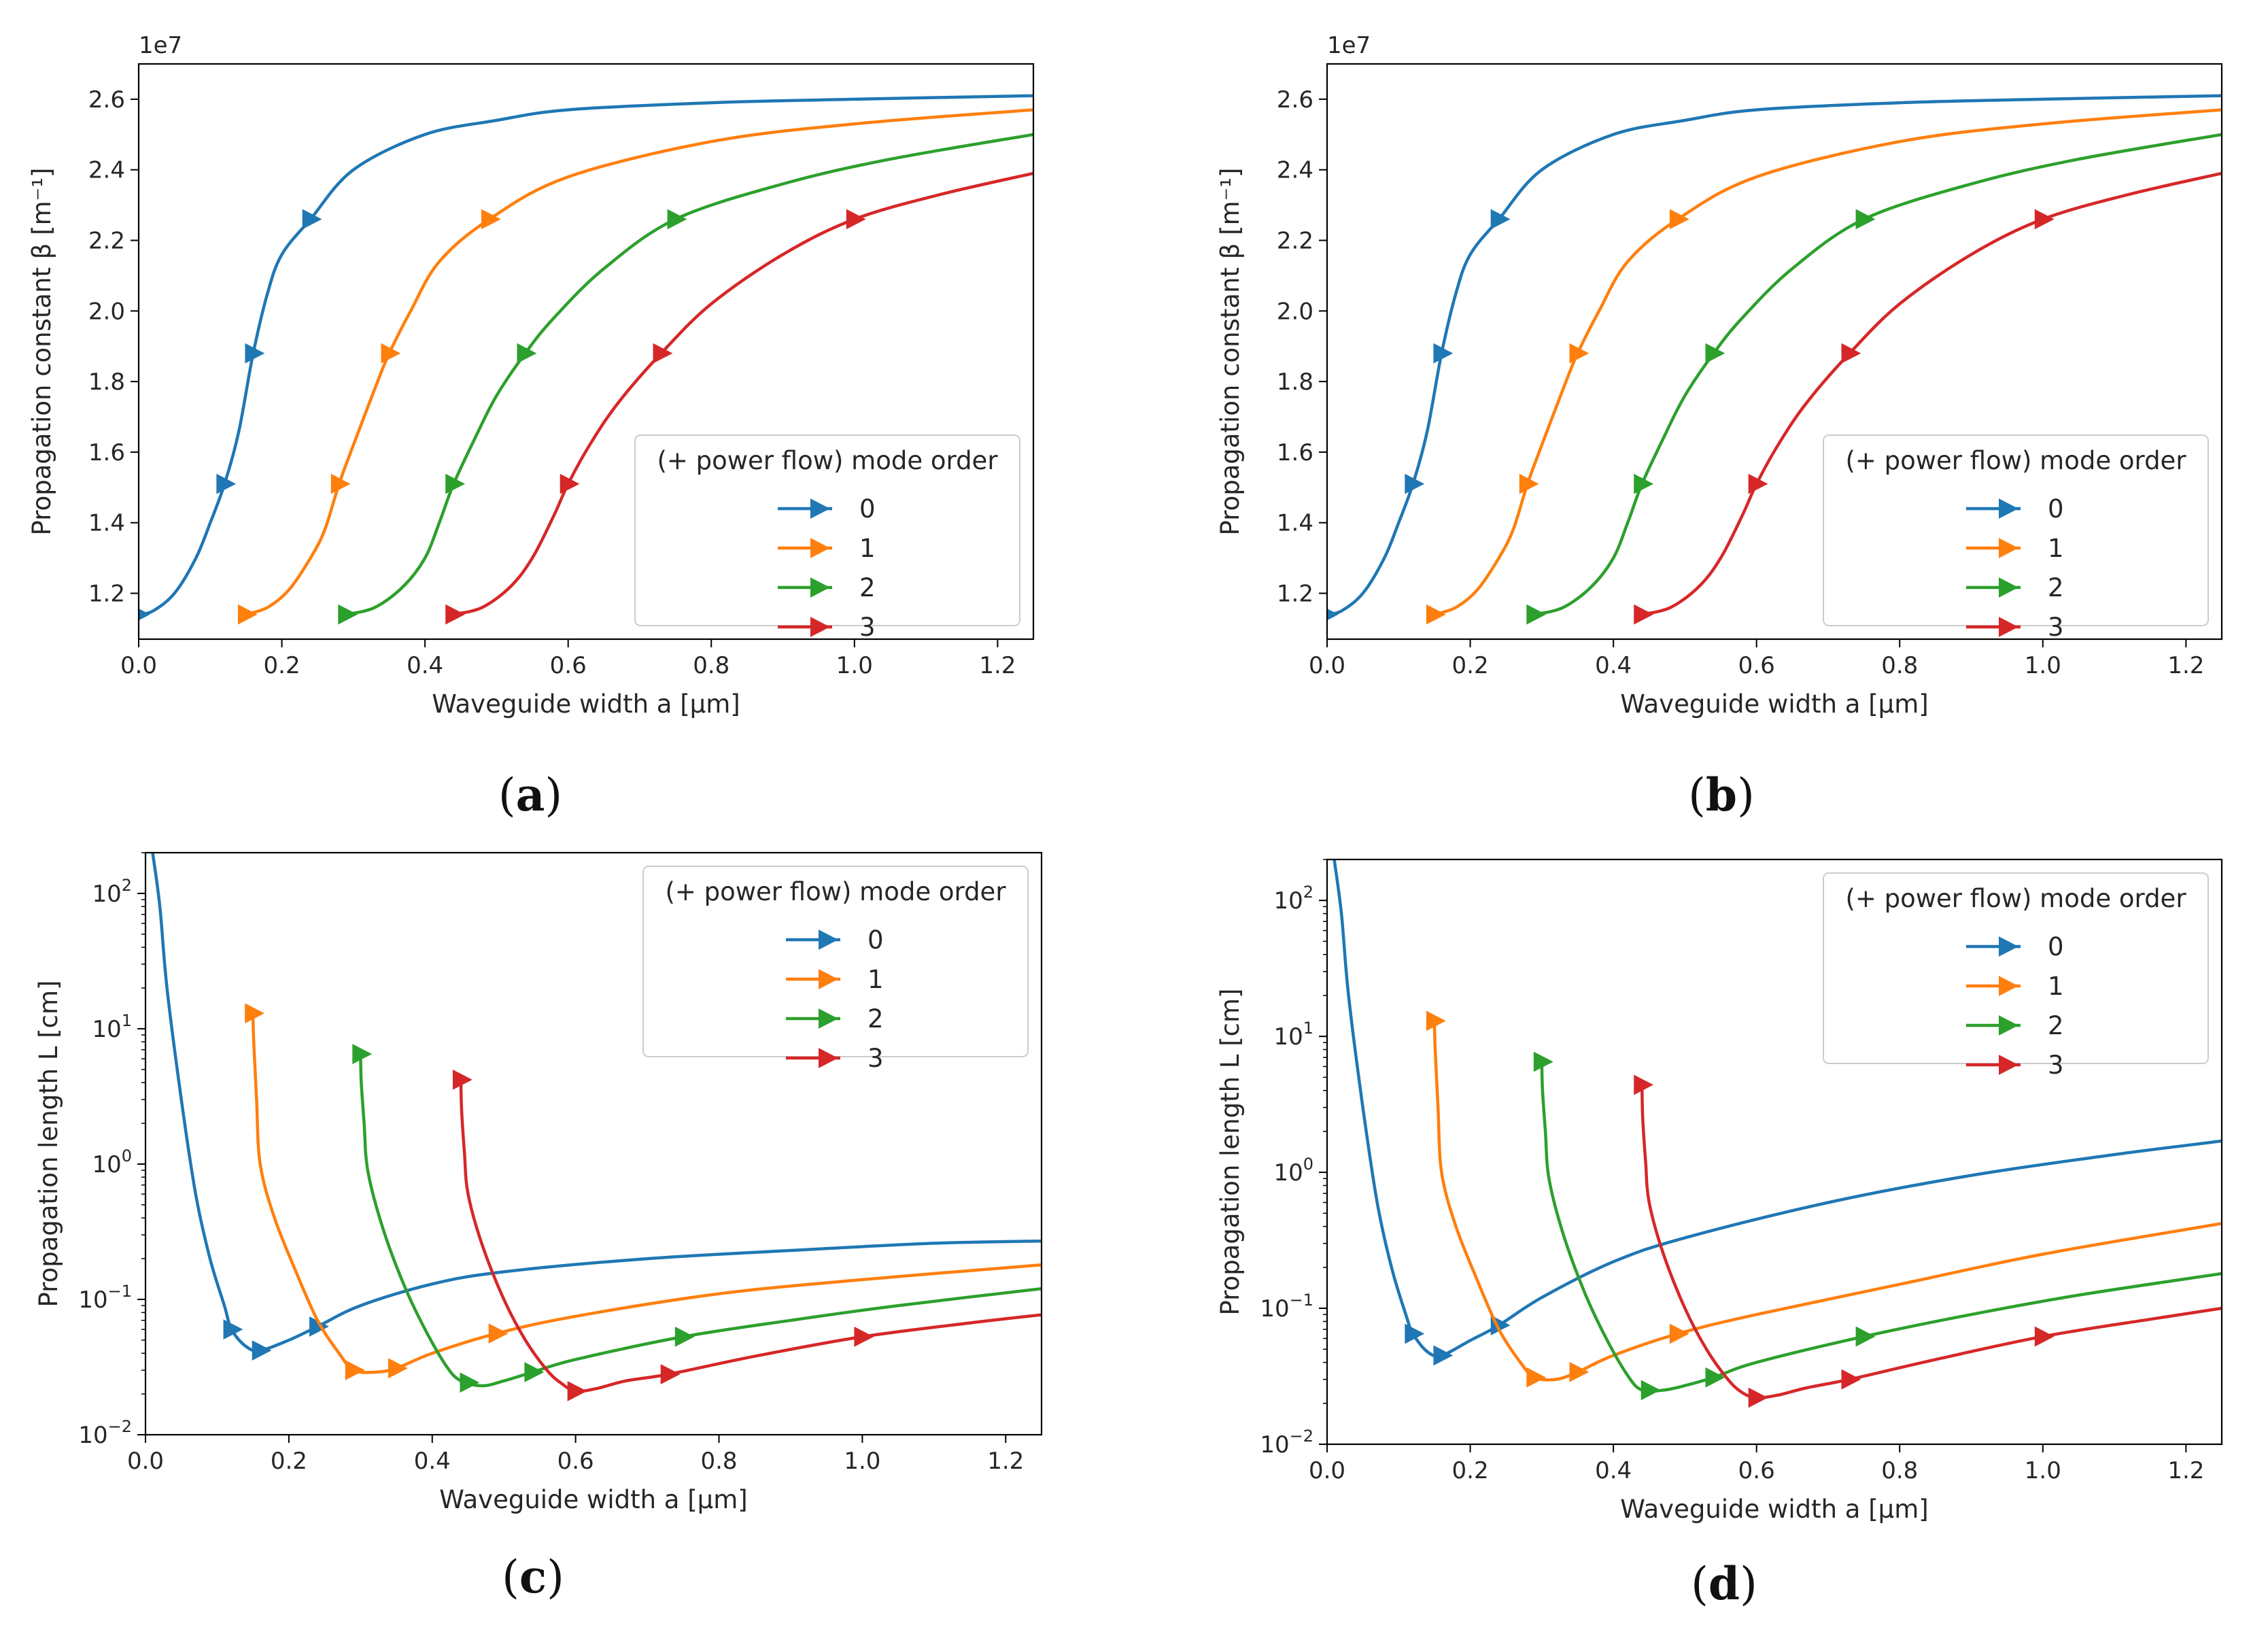  Describe the element at coordinates (575, 1461) in the screenshot. I see `x-tick-label: 0.6` at that location.